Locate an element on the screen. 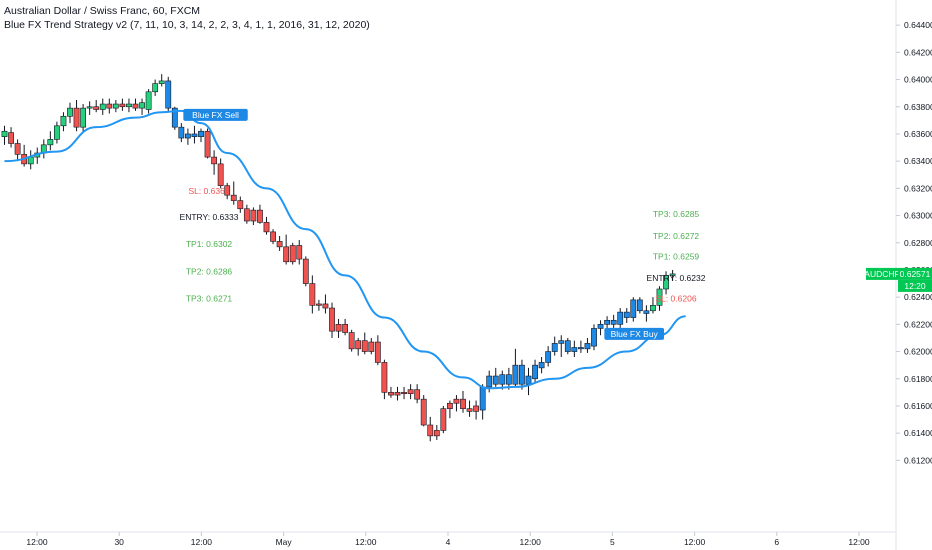 This screenshot has height=550, width=932. y-axis-tick-label: 0.64000 is located at coordinates (918, 80).